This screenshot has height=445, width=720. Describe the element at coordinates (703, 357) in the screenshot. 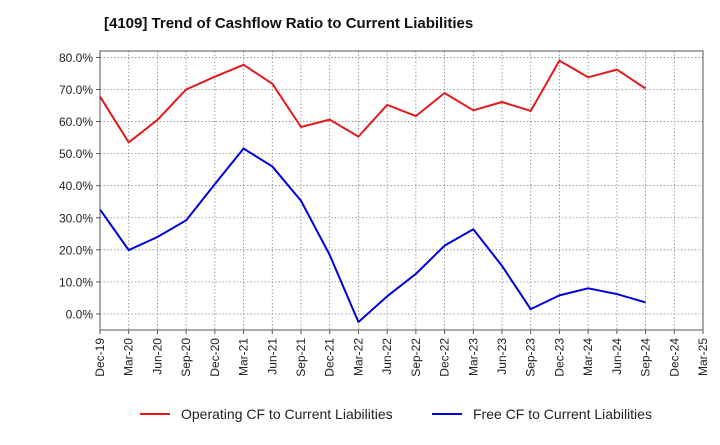

I see `x-tick-label: Mar-25` at that location.